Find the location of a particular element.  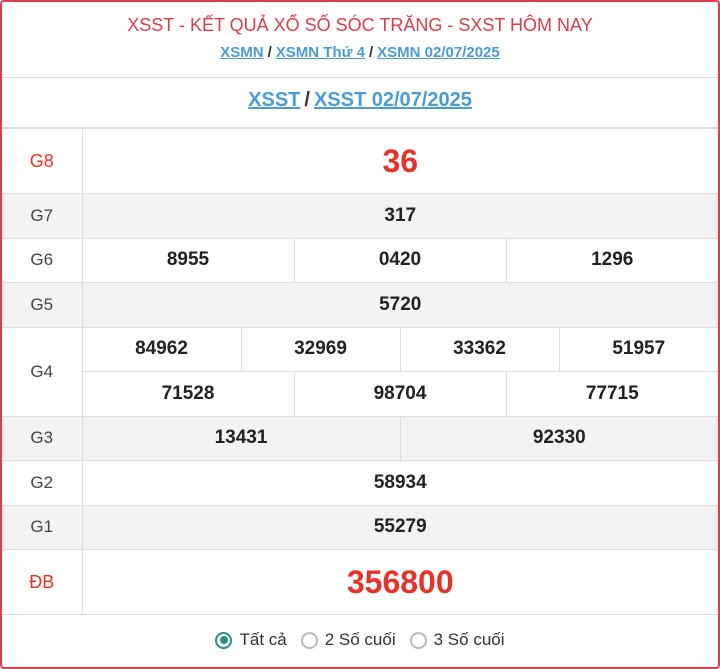

prize-label: G5 is located at coordinates (42, 305).